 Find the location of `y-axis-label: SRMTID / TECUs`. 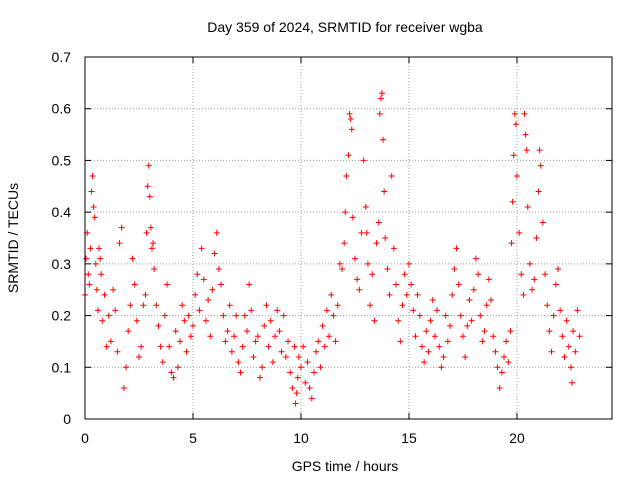

y-axis-label: SRMTID / TECUs is located at coordinates (13, 238).